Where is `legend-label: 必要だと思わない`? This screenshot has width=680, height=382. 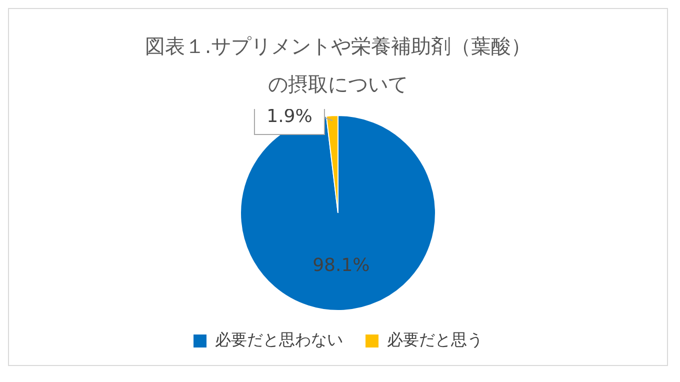 legend-label: 必要だと思わない is located at coordinates (279, 340).